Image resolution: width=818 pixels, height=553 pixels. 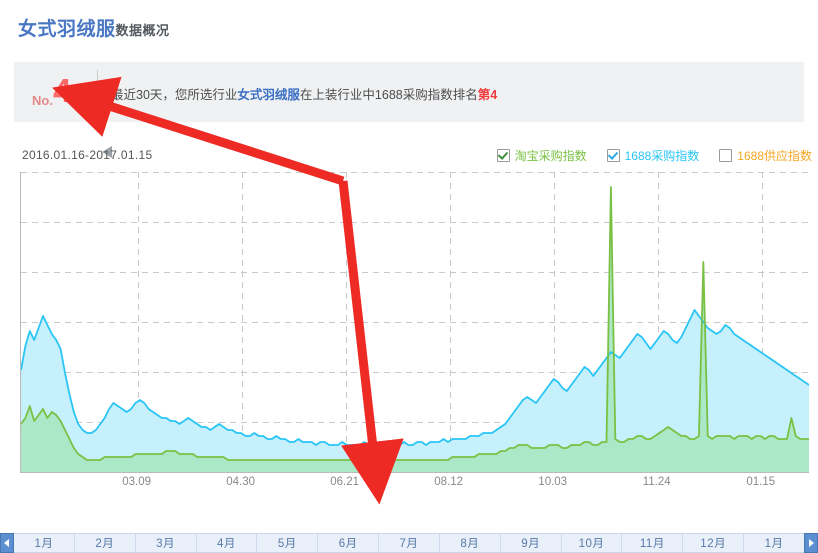 What do you see at coordinates (42, 100) in the screenshot?
I see `rank-label: No.` at bounding box center [42, 100].